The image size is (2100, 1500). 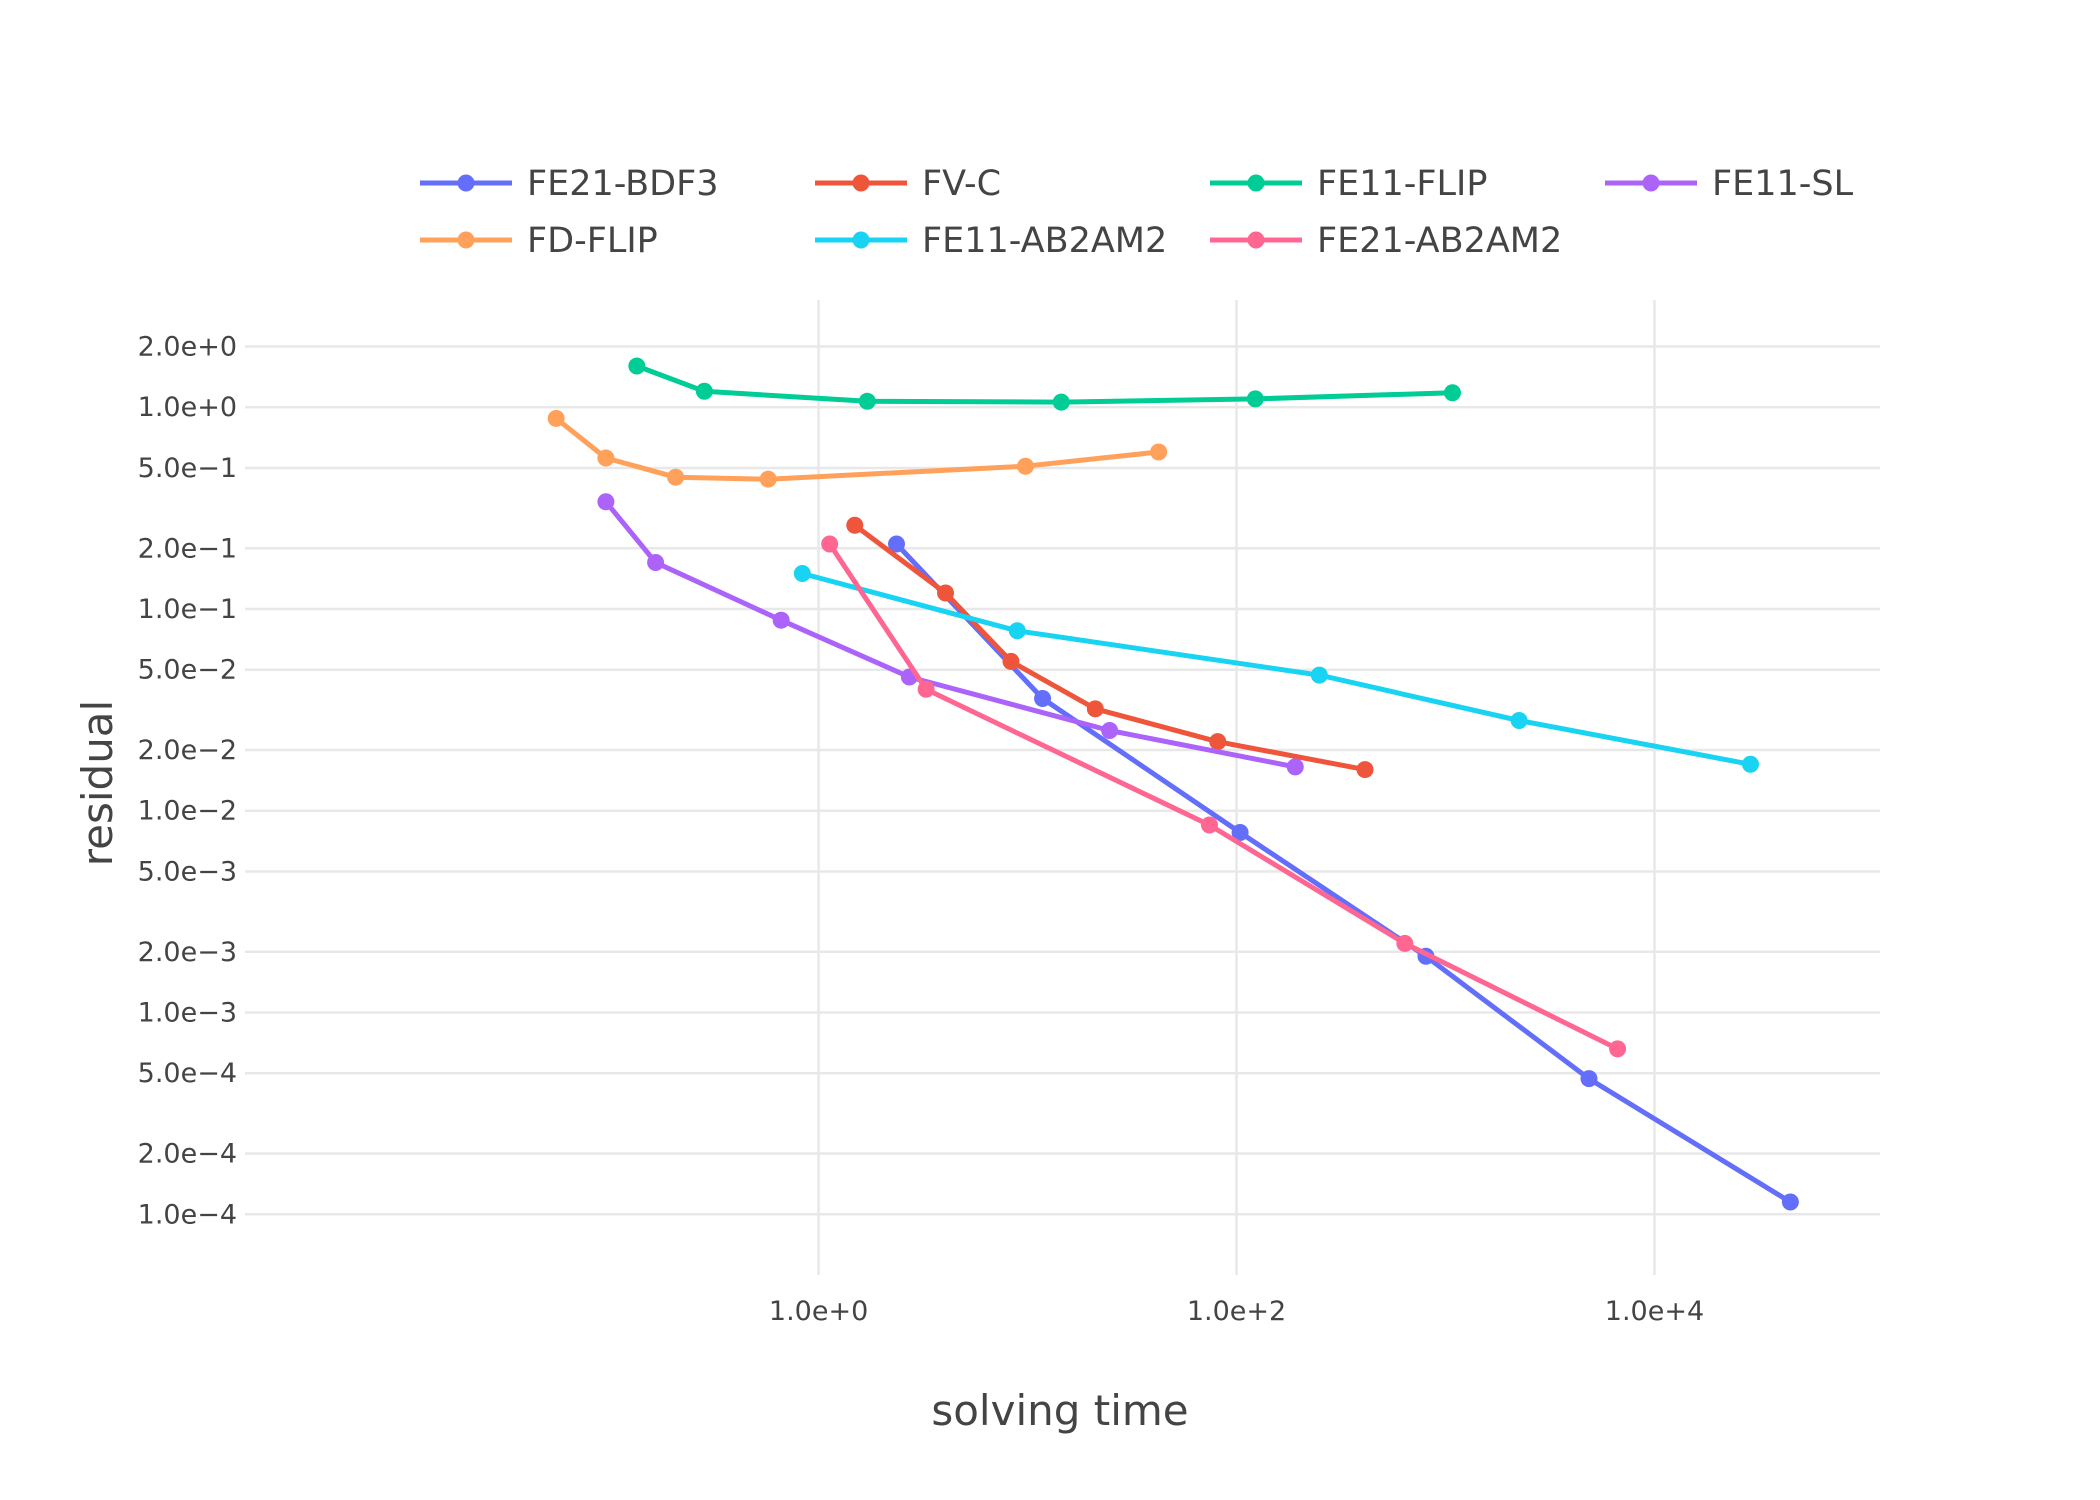 I want to click on legend-item: FD-FLIP, so click(x=539, y=241).